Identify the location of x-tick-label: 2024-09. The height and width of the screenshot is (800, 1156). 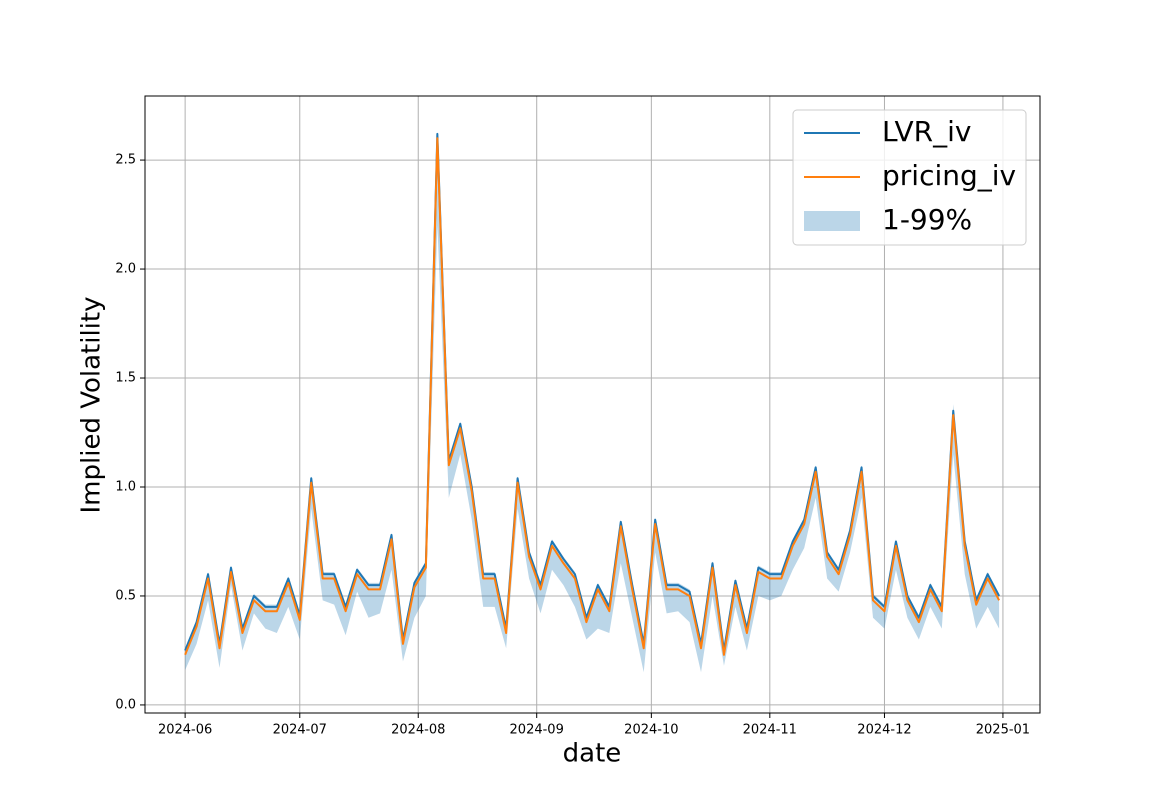
(537, 730).